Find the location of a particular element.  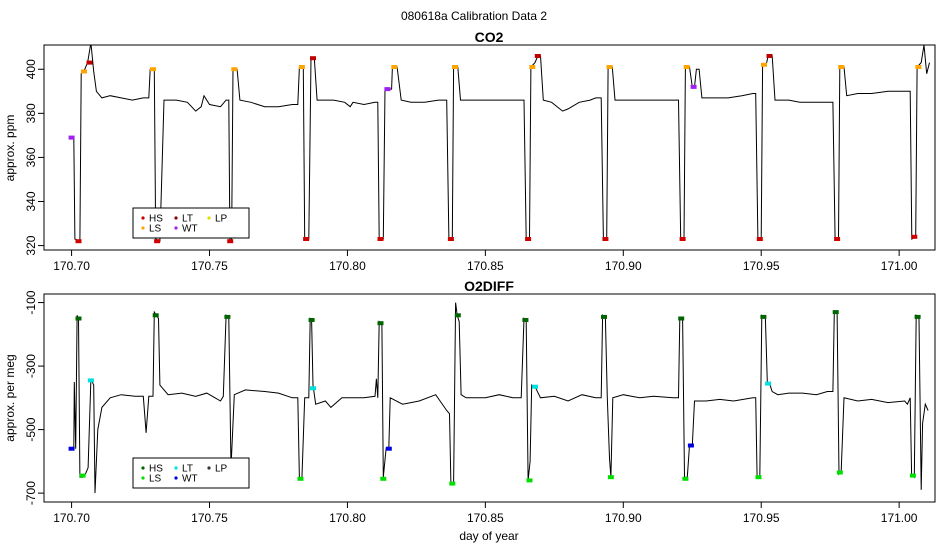

o2diff-x-tick-label: 170.85 is located at coordinates (485, 518).